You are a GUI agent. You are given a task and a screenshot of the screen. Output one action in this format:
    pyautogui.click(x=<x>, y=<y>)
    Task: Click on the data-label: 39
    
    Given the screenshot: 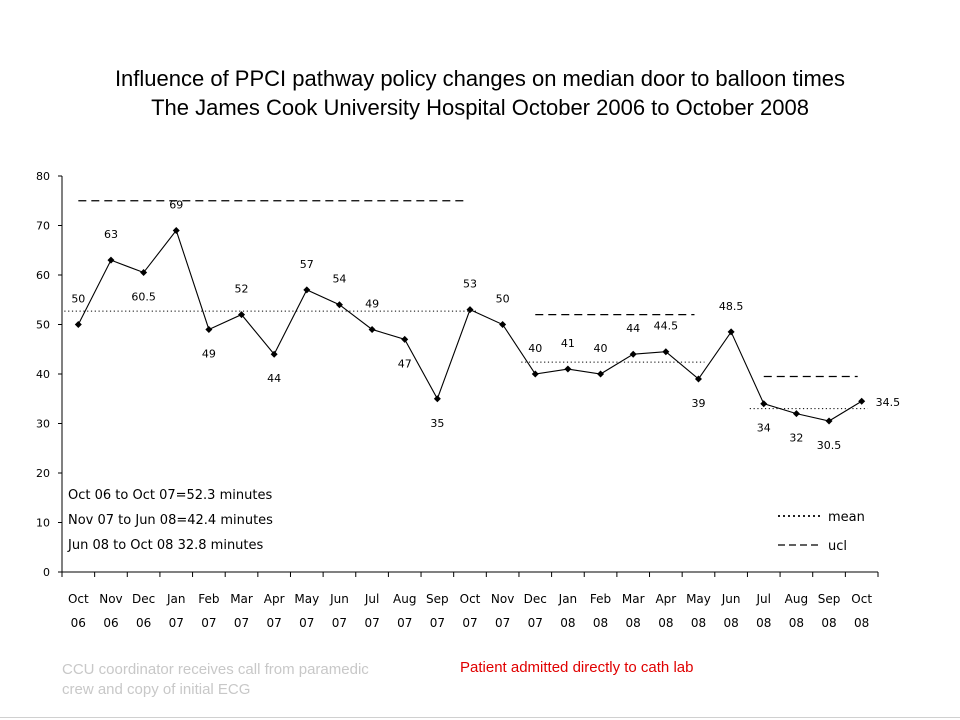 What is the action you would take?
    pyautogui.click(x=698, y=403)
    